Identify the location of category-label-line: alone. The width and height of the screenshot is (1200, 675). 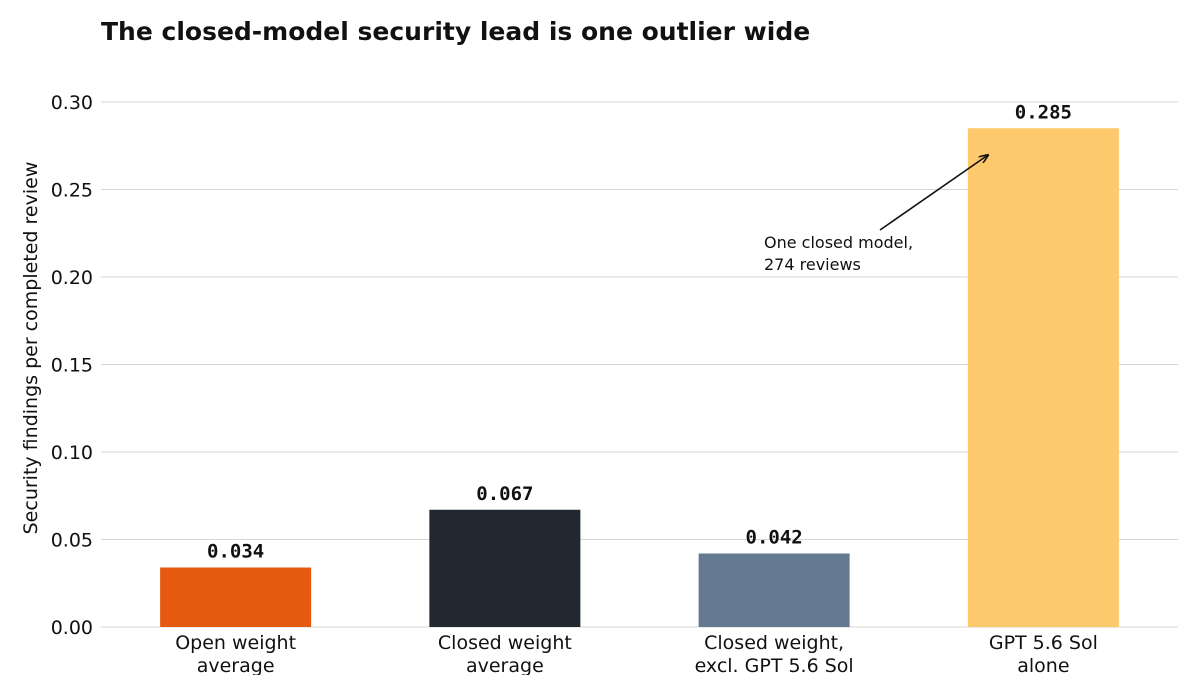
(1043, 665).